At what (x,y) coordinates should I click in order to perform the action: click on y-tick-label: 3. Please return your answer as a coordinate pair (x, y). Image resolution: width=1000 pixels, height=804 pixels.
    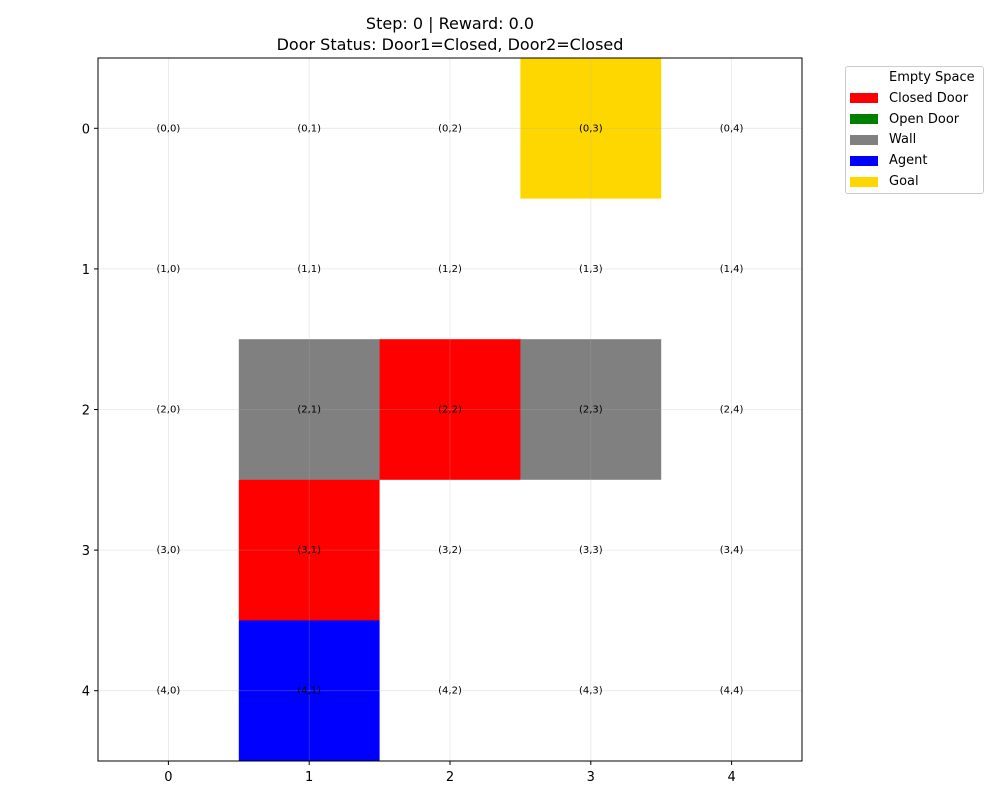
    Looking at the image, I should click on (86, 551).